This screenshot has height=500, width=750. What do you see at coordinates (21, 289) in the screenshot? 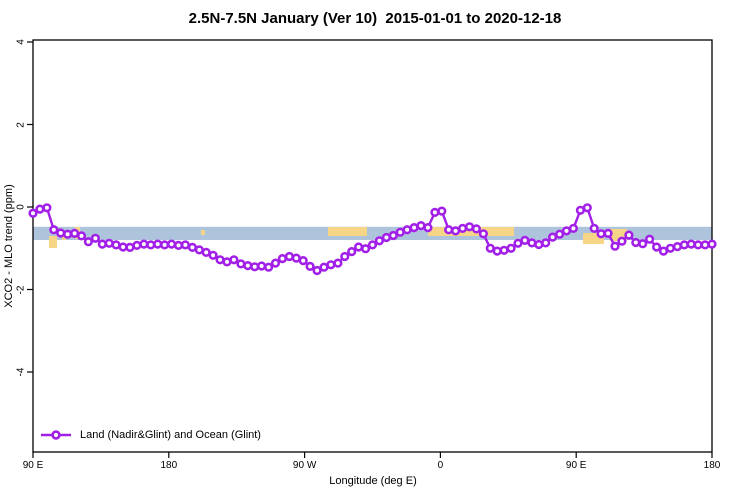
I see `y-tick-label: -2` at bounding box center [21, 289].